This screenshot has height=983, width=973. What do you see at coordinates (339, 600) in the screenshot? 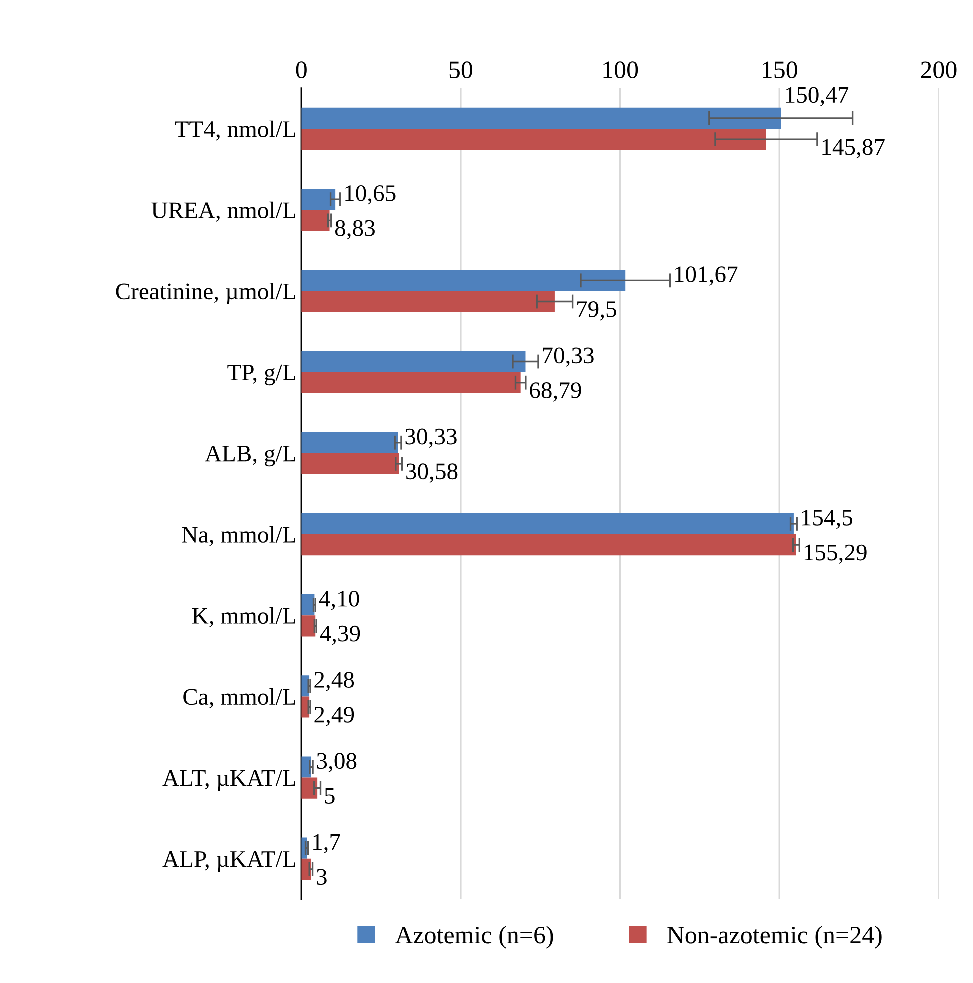
I see `data-label: 4,10` at bounding box center [339, 600].